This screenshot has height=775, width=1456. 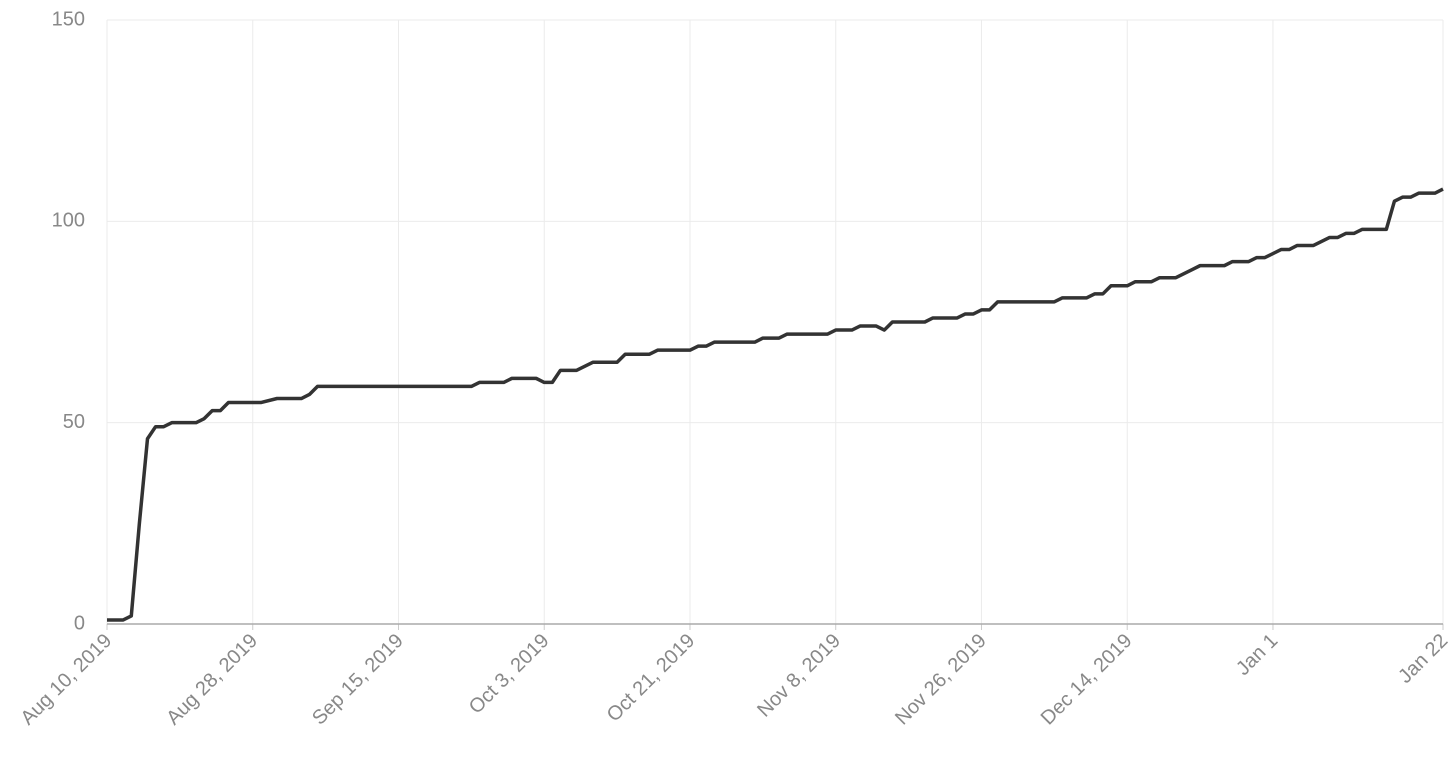 What do you see at coordinates (509, 674) in the screenshot?
I see `x-tick-label: Oct 3, 2019` at bounding box center [509, 674].